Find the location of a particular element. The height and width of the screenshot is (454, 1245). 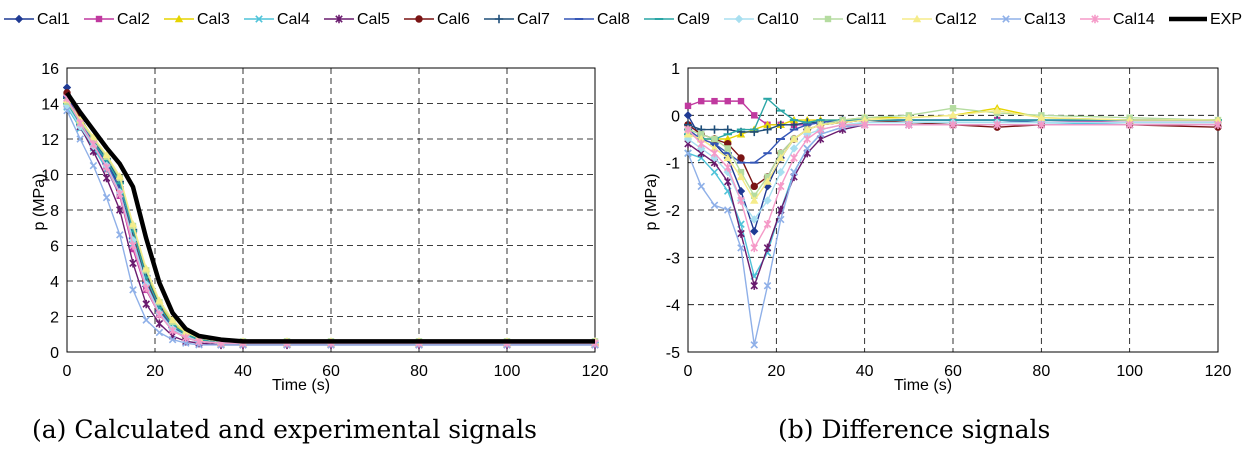

legend-item-cal9: Cal9 is located at coordinates (677, 19).